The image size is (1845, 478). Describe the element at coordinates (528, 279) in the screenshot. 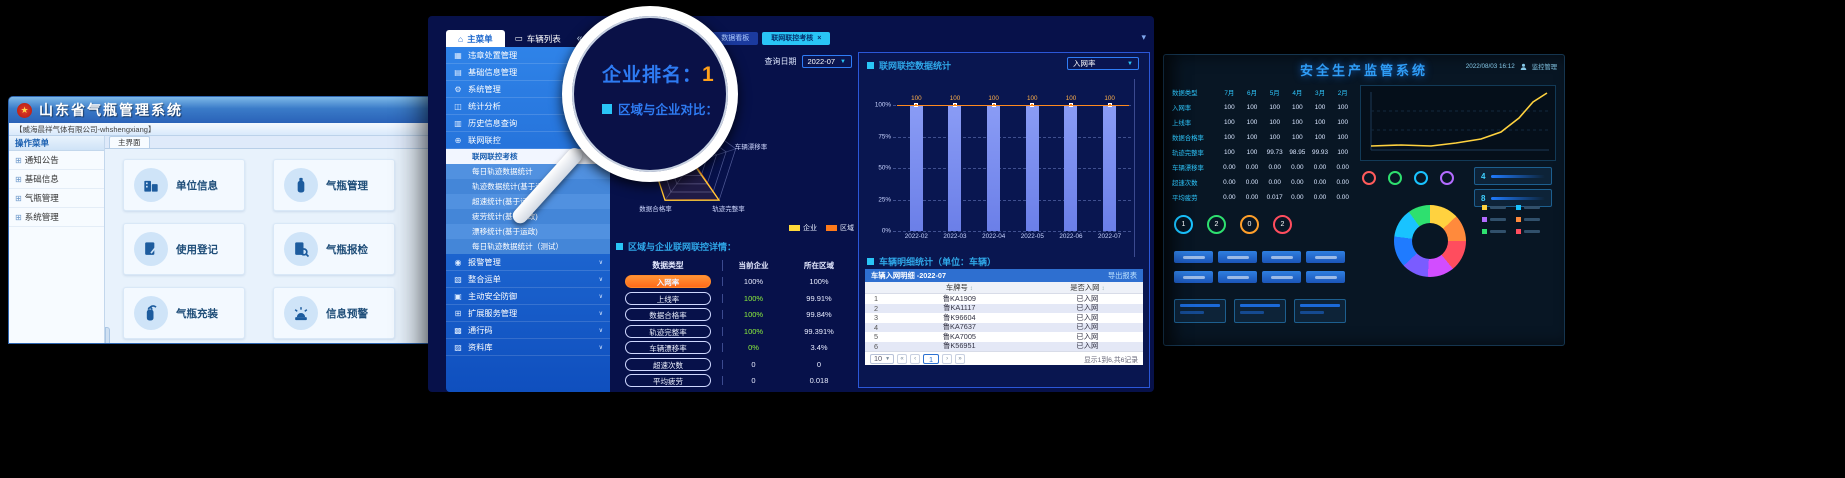

I see `menu-waybill: ▧ 整合运单 ∨` at that location.